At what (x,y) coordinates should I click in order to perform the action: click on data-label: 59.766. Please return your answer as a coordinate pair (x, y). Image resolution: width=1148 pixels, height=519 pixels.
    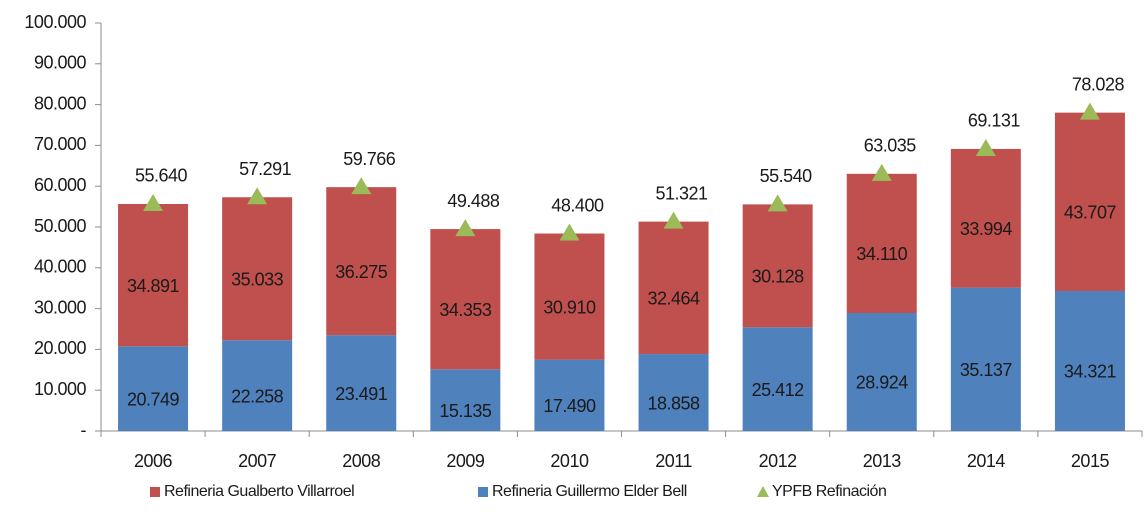
    Looking at the image, I should click on (369, 159).